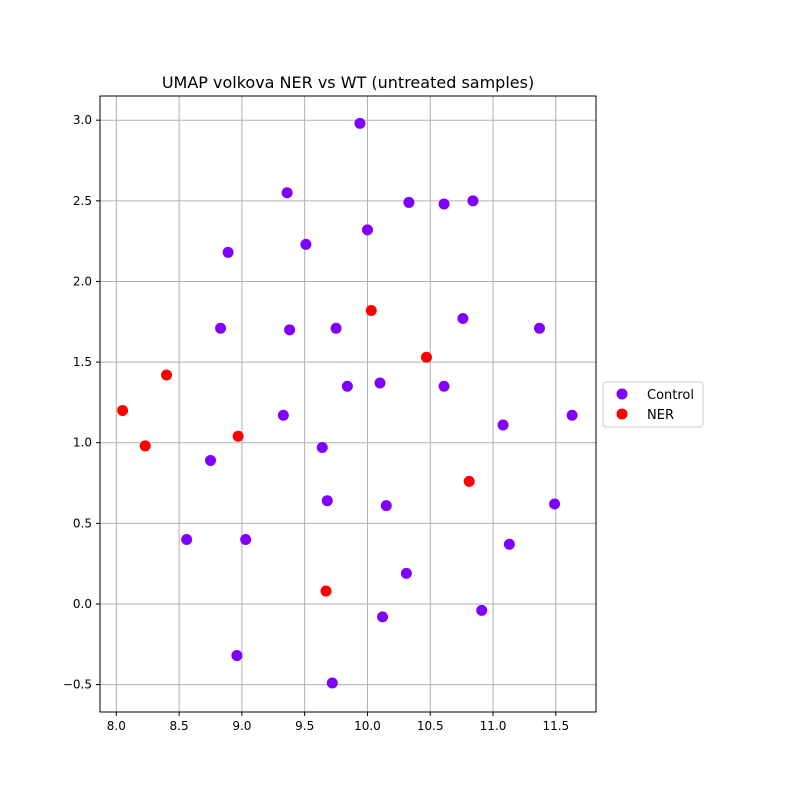 This screenshot has width=800, height=800. Describe the element at coordinates (82, 604) in the screenshot. I see `y-tick-label: 0.0` at that location.